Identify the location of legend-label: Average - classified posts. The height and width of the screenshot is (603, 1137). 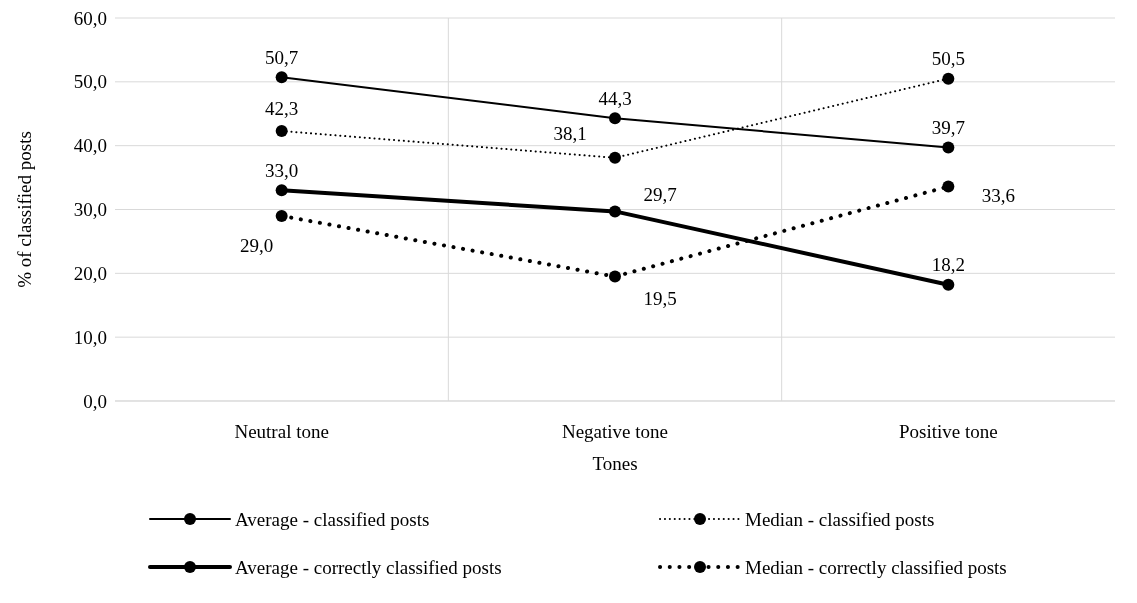
(332, 519).